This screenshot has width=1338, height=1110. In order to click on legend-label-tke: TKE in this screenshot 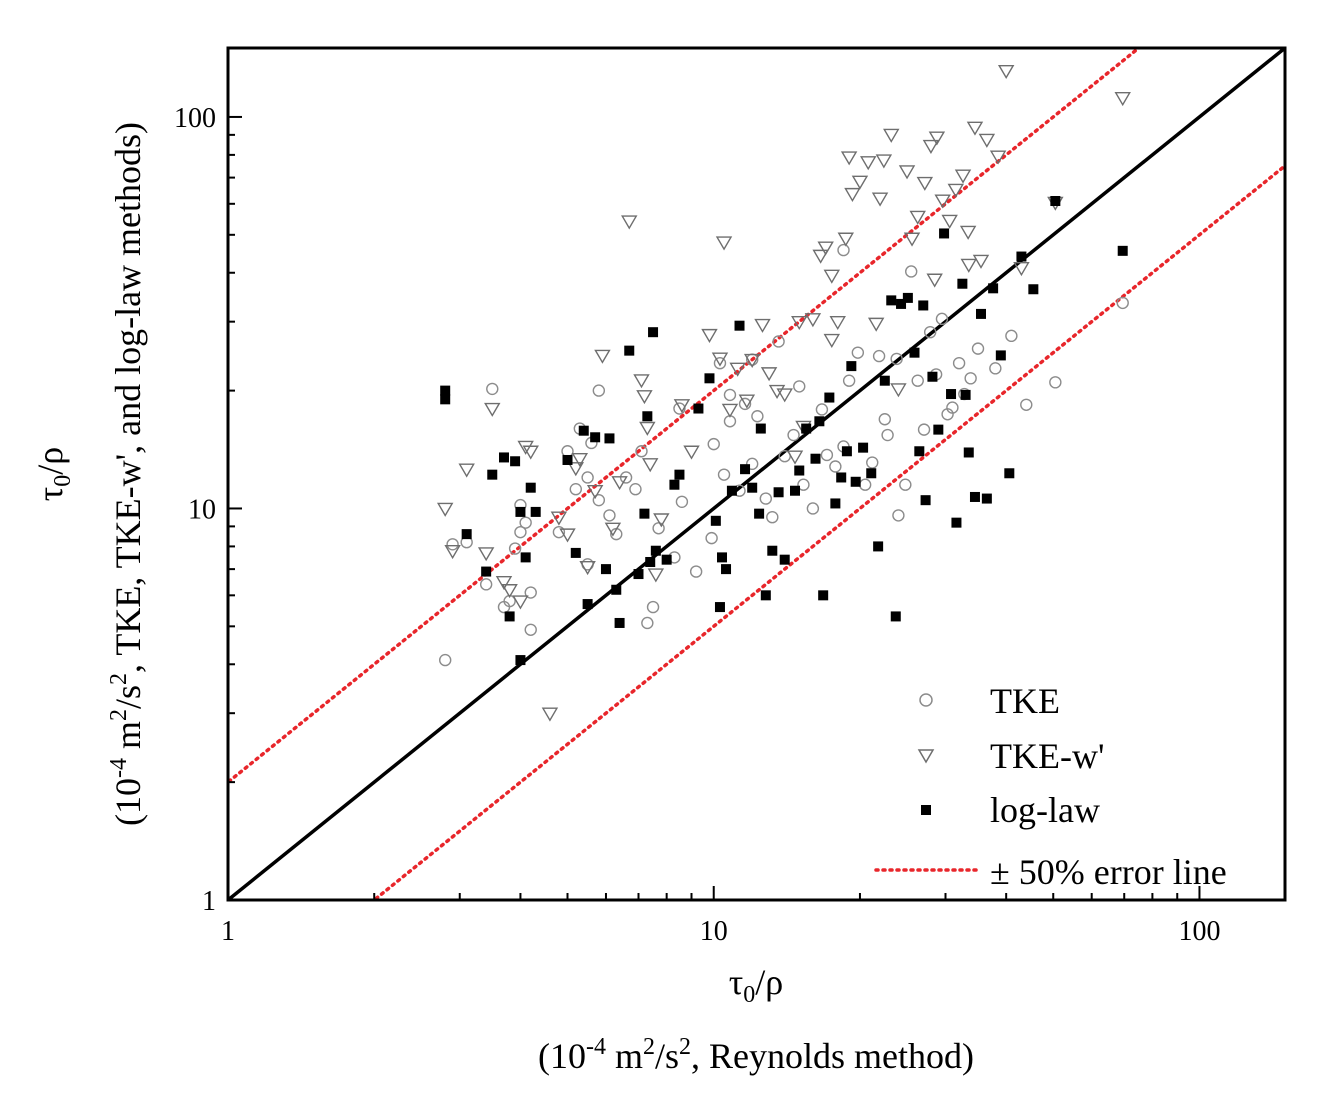, I will do `click(1025, 701)`.